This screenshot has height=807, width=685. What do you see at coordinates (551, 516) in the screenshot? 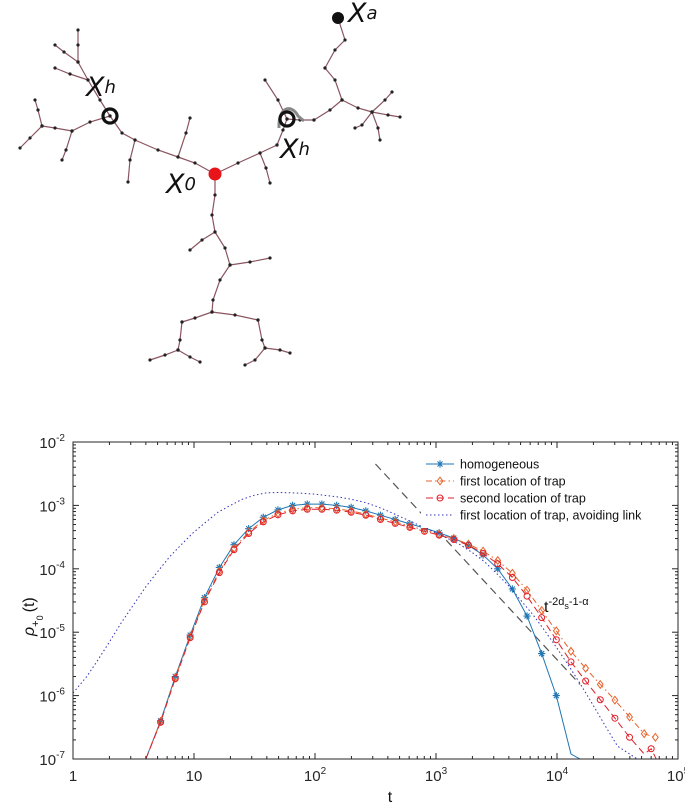
I see `legend-label: first location of trap, avoiding link` at bounding box center [551, 516].